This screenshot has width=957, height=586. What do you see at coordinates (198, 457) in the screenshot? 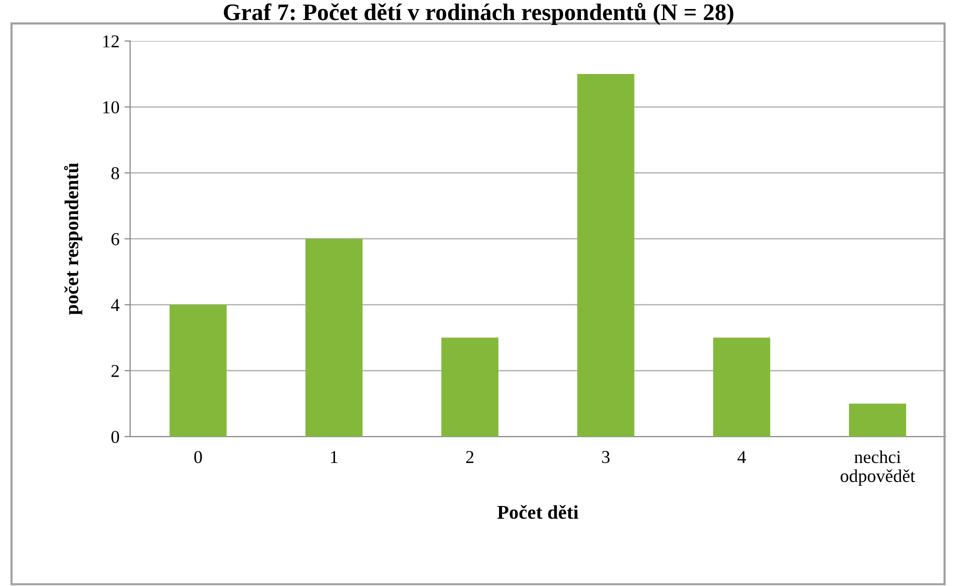
I see `x-tick-label: 0` at bounding box center [198, 457].